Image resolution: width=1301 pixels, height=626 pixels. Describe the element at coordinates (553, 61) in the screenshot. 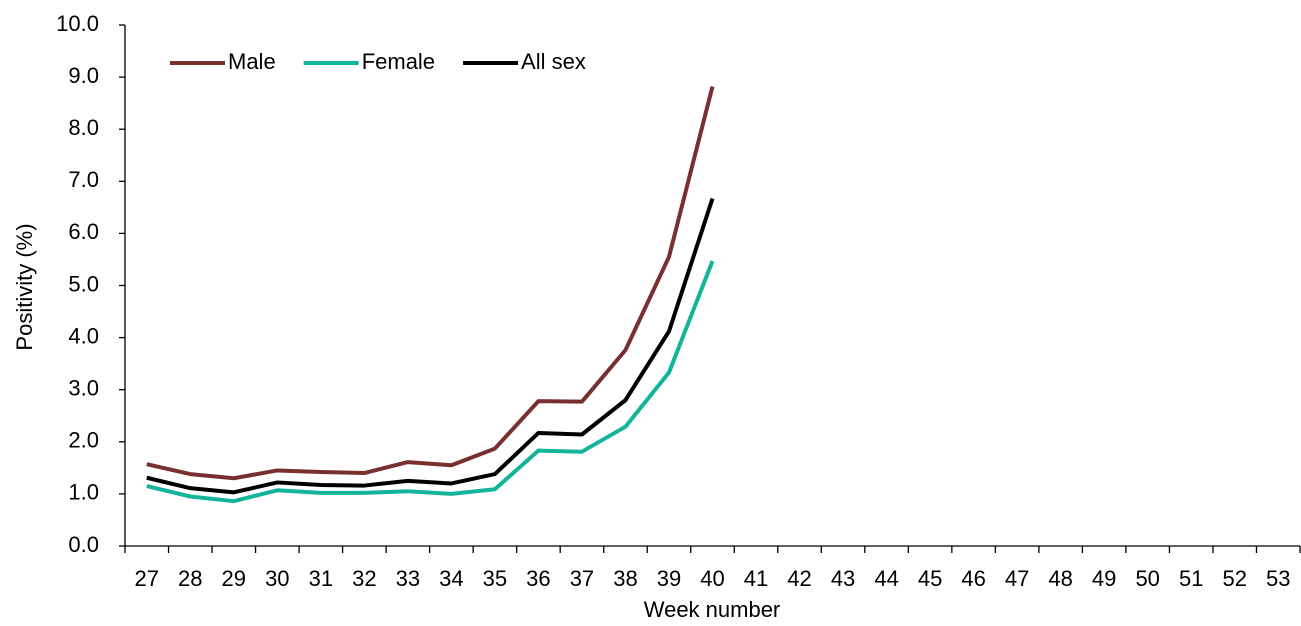

I see `legend-label: All sex` at that location.